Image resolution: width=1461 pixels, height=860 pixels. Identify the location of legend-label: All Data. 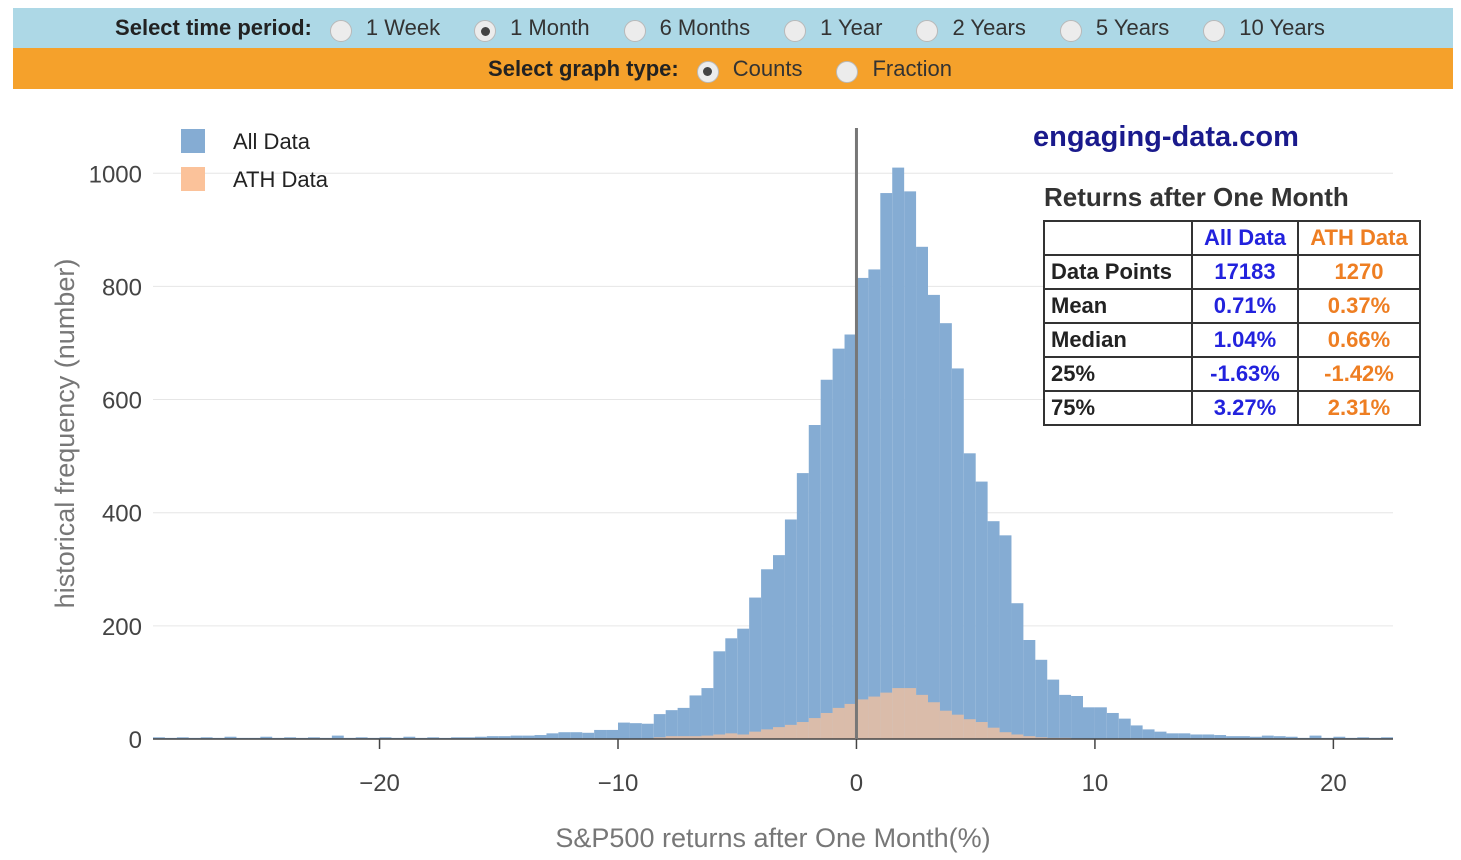
(272, 141).